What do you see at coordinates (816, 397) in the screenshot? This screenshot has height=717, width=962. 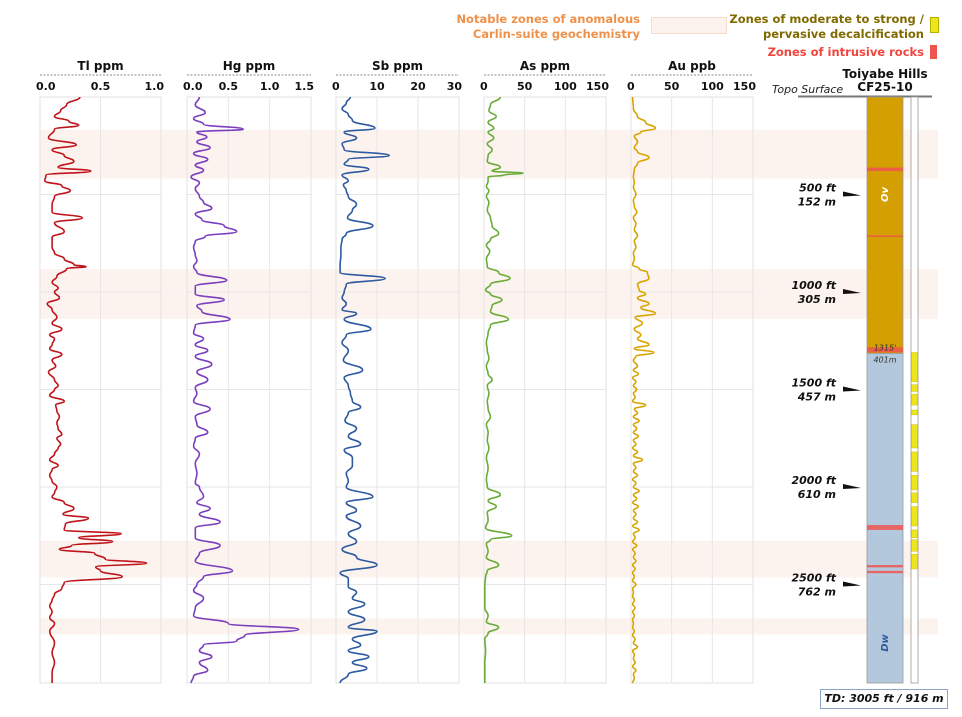 I see `depth-label-m: 457 m` at bounding box center [816, 397].